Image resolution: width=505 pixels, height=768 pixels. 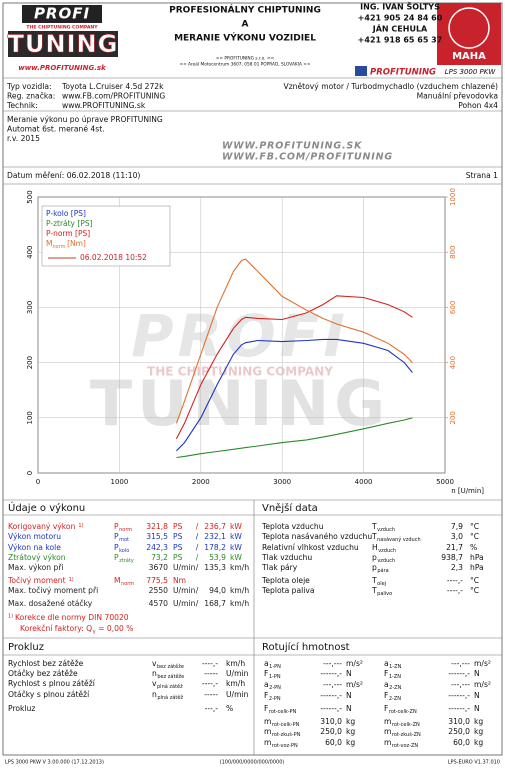 I want to click on field-value: -----, so click(x=211, y=694).